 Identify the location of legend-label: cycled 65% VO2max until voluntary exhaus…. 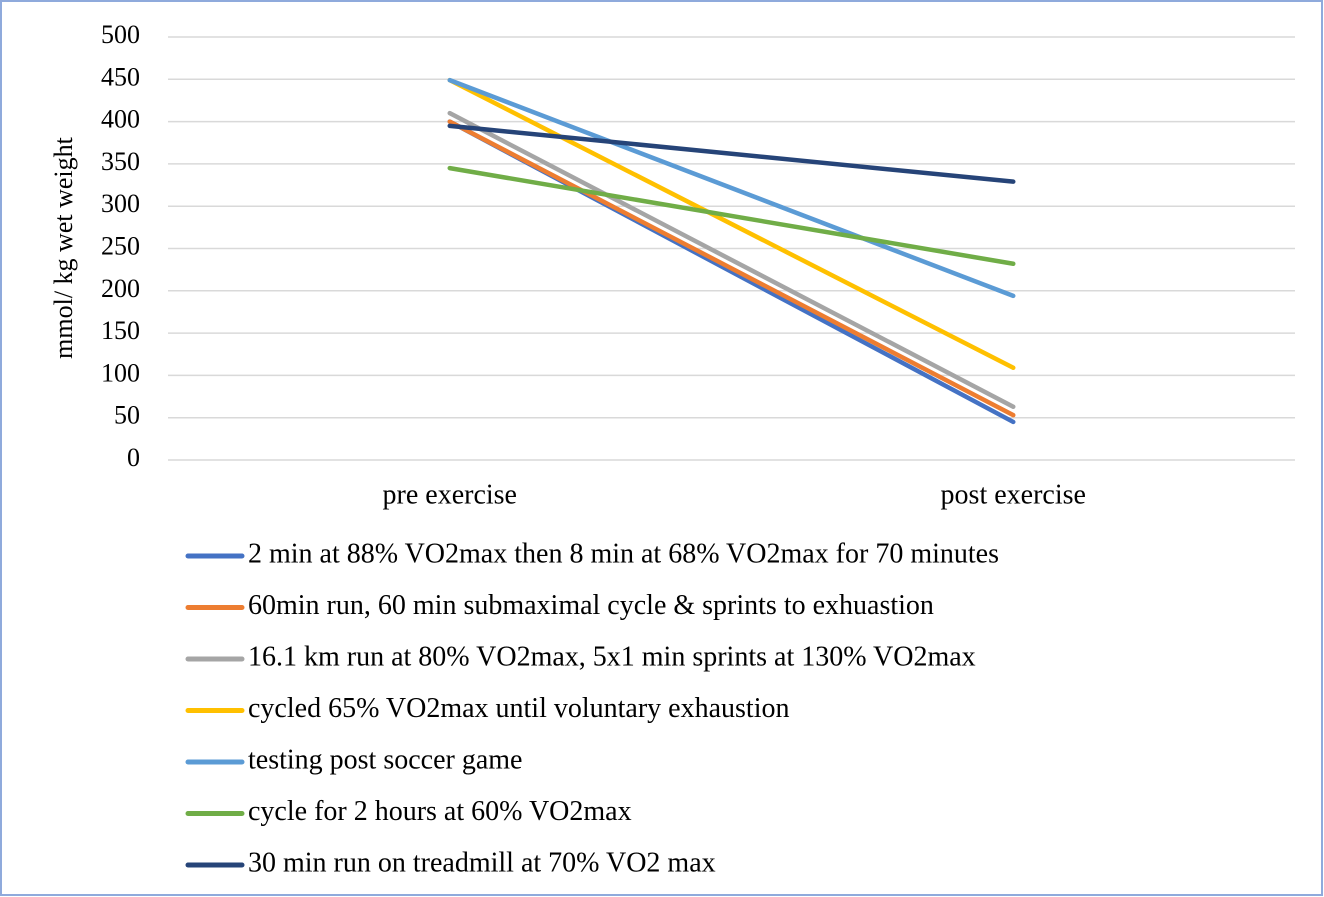
(519, 708).